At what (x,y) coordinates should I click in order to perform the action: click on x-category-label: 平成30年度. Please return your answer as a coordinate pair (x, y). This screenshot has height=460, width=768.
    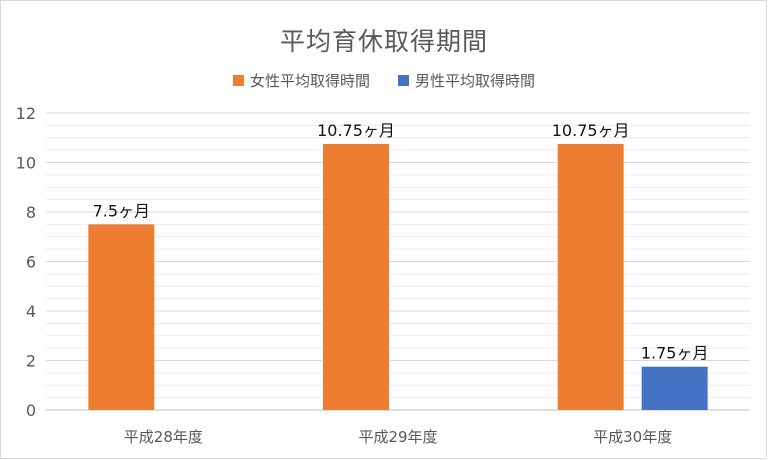
    Looking at the image, I should click on (632, 437).